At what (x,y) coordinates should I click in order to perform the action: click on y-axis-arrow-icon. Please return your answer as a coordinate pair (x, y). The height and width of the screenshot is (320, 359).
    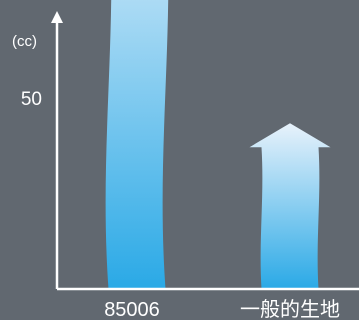
    Looking at the image, I should click on (57, 17).